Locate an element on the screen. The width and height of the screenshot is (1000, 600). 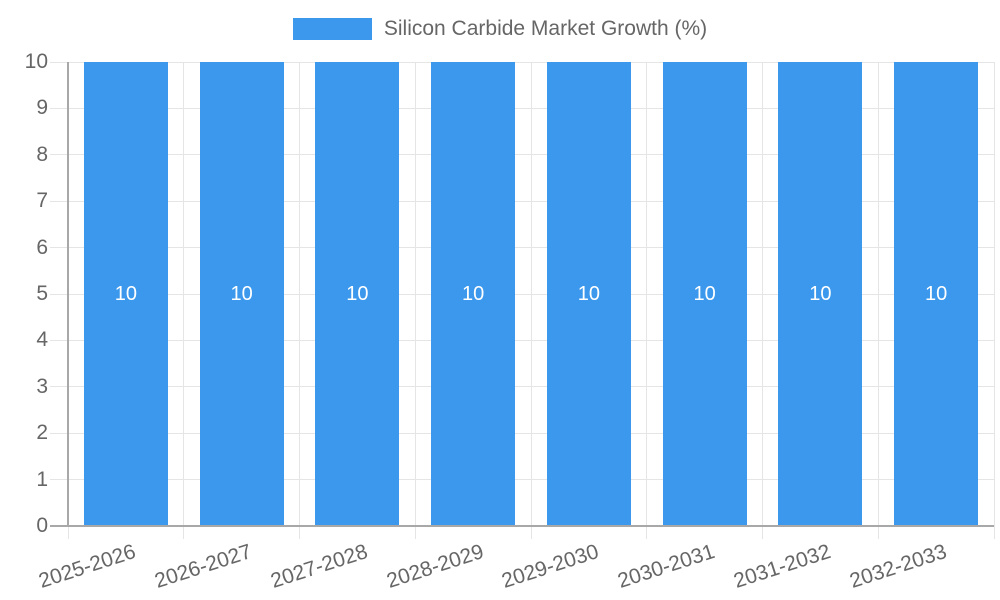
y-axis-label: 5 is located at coordinates (42, 293).